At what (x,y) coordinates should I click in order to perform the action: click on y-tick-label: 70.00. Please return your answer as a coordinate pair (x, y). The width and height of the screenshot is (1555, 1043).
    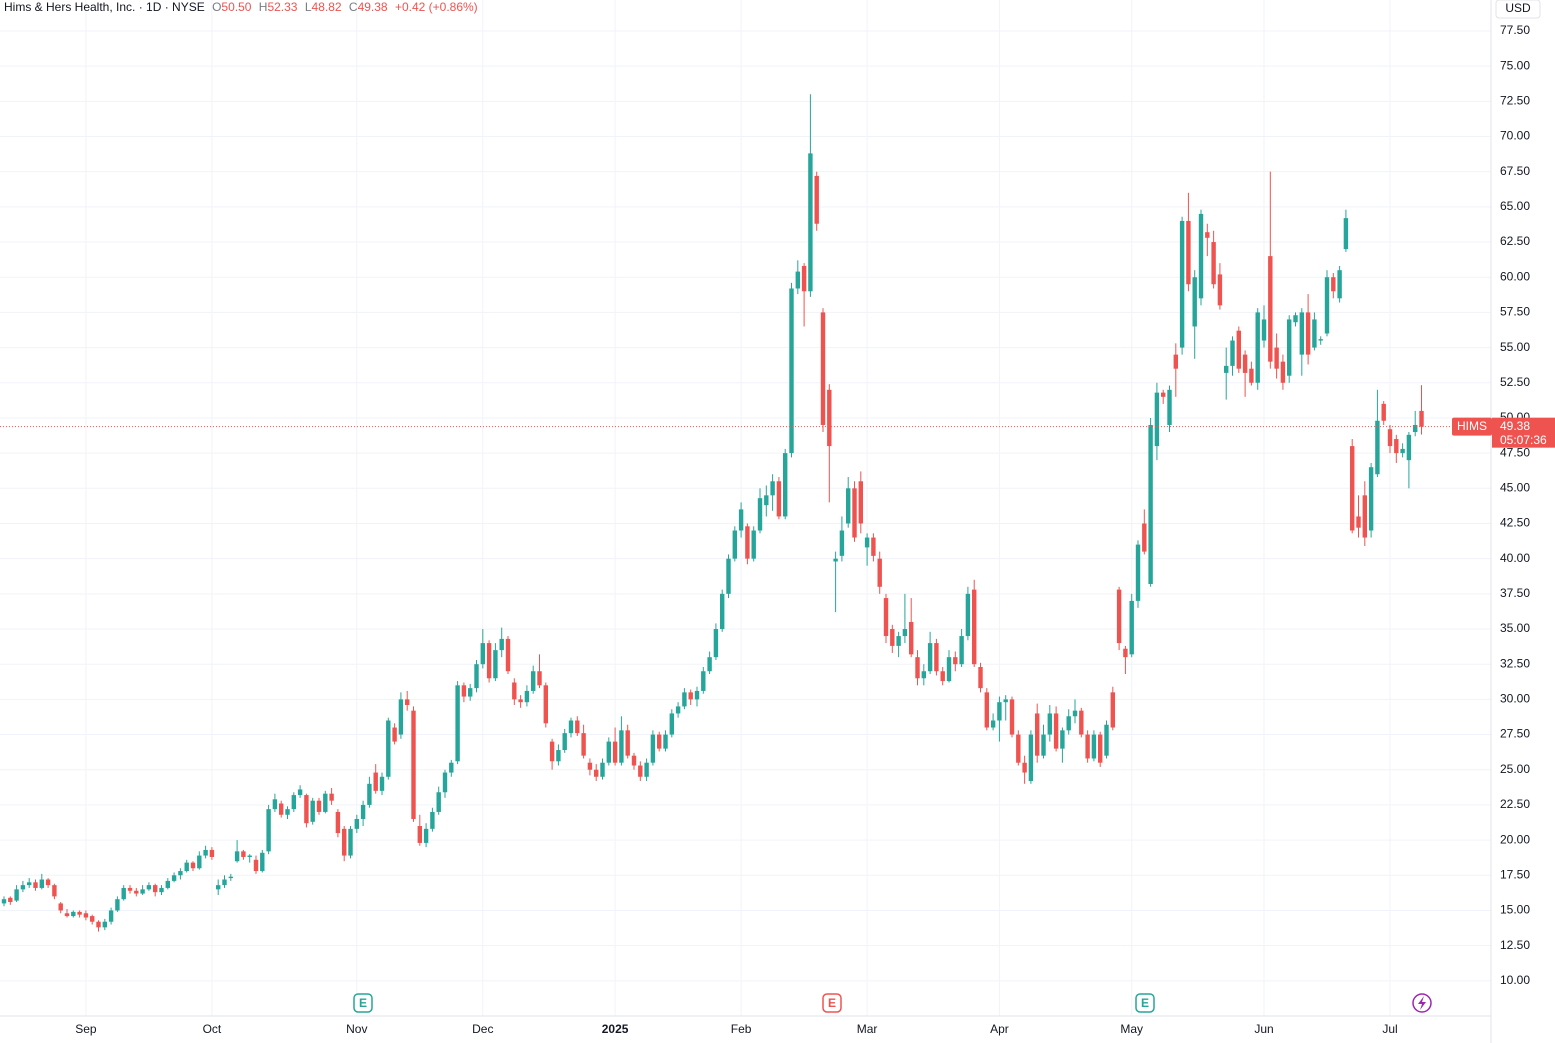
    Looking at the image, I should click on (1515, 136).